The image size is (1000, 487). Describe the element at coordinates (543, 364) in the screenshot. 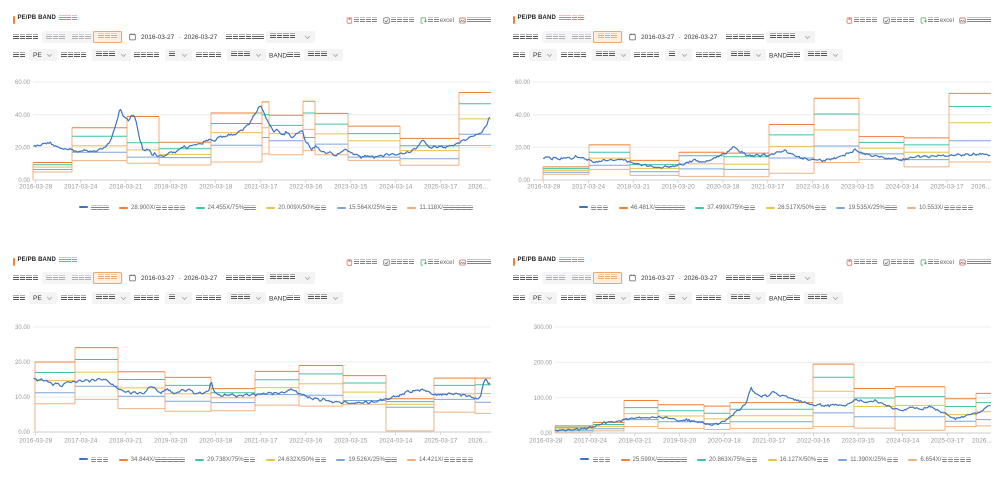

I see `svg-text: 200.00` at that location.